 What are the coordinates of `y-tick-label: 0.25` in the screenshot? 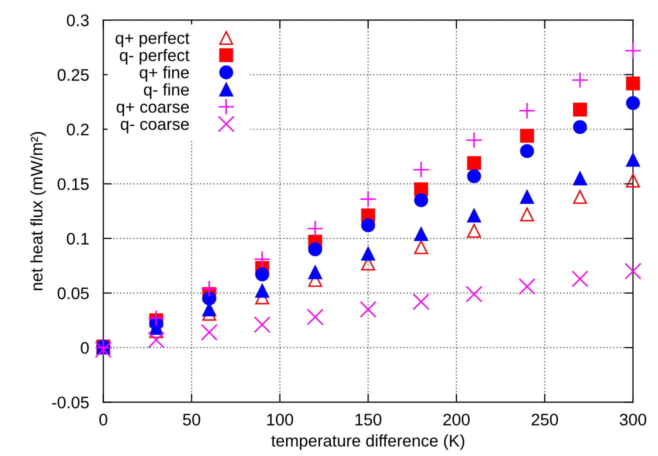 It's located at (73, 75).